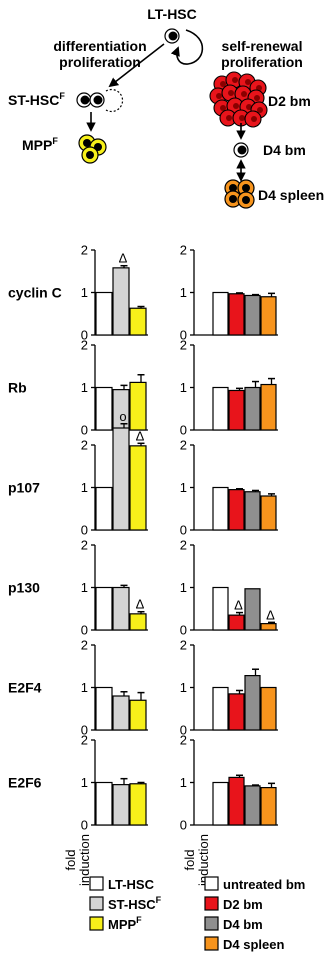 The image size is (331, 965). I want to click on st-hsc-label: ST-HSCF, so click(36, 99).